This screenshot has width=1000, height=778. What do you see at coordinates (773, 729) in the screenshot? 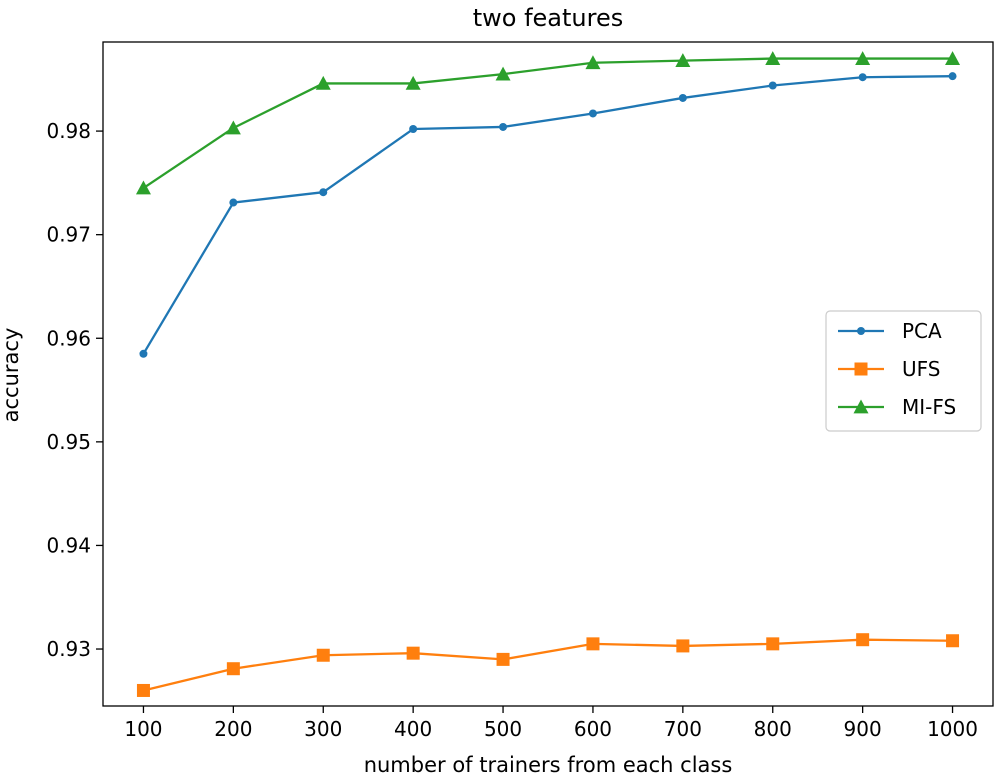
I see `x-tick-label: 800` at bounding box center [773, 729].